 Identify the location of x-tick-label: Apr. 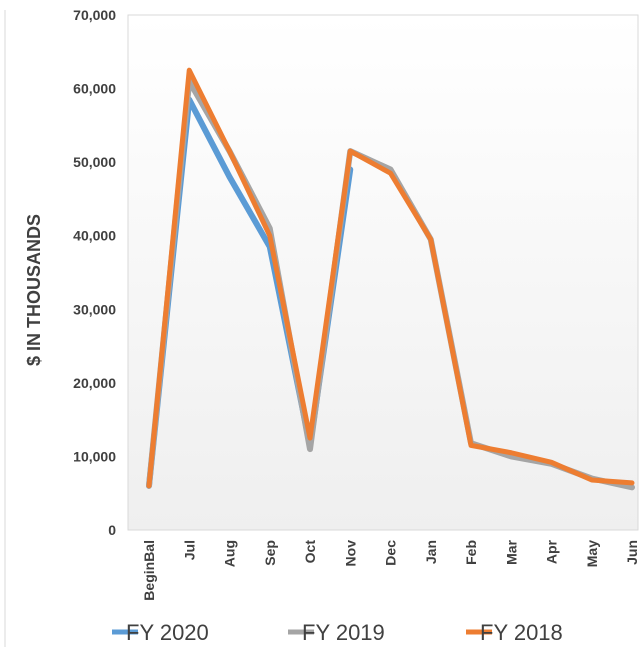
(552, 551).